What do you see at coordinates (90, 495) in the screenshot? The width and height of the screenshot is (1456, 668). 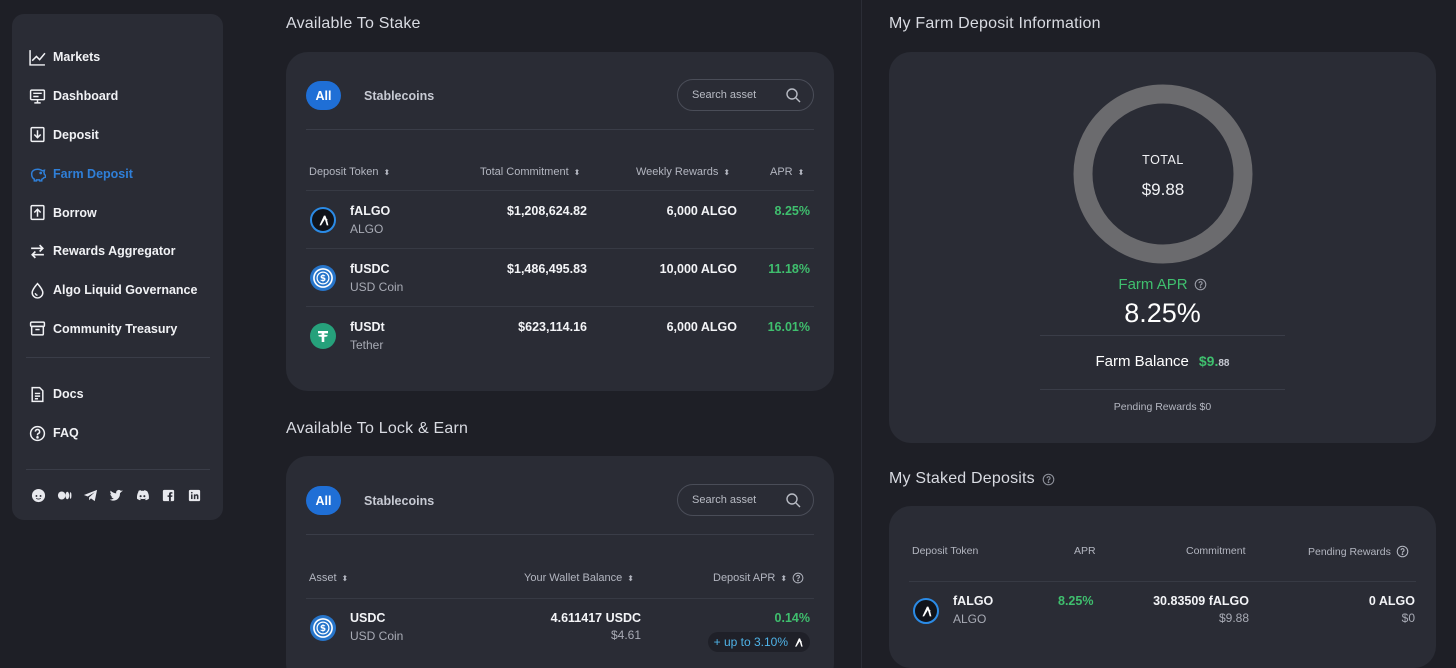 I see `telegram-icon` at bounding box center [90, 495].